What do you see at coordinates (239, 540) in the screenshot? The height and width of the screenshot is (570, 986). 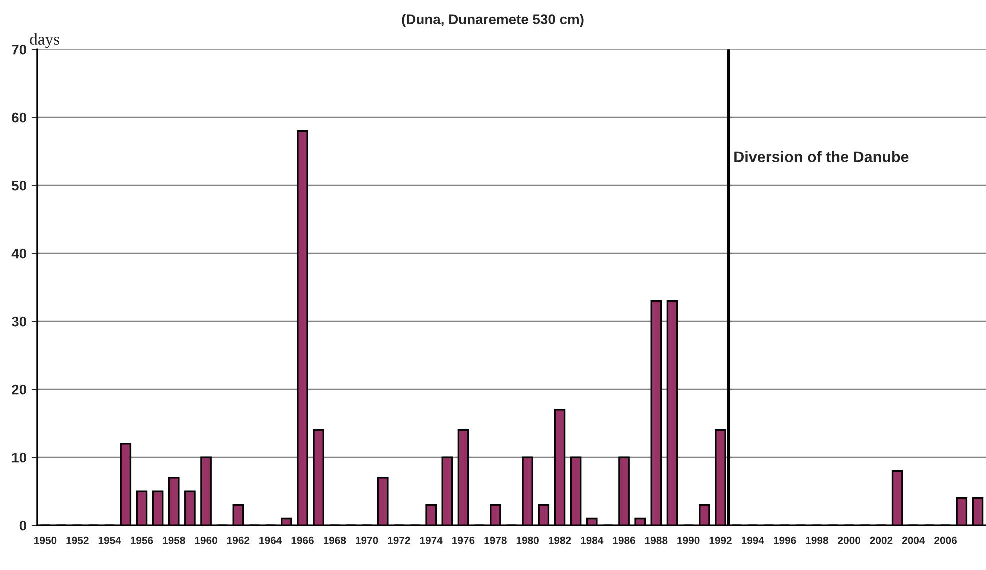 I see `x-tick-label: 1962` at bounding box center [239, 540].